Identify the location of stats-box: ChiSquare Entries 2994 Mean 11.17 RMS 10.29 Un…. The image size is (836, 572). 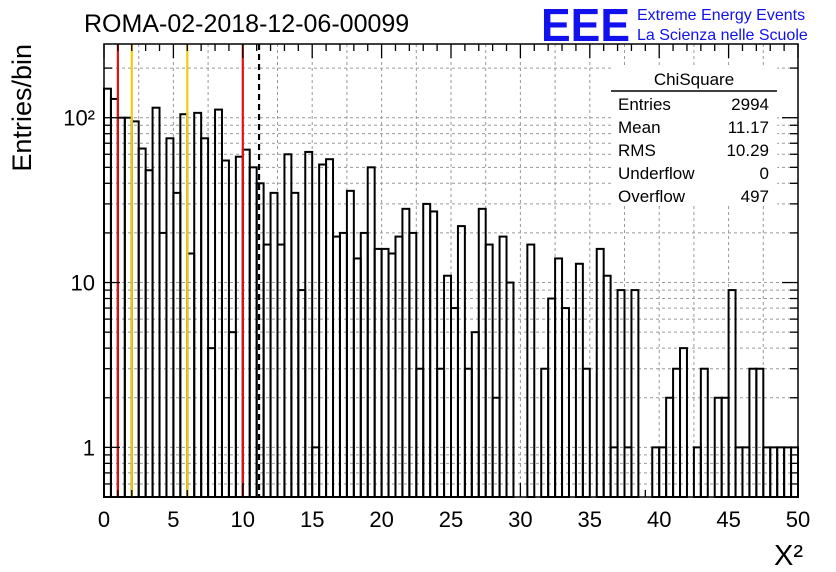
(694, 136).